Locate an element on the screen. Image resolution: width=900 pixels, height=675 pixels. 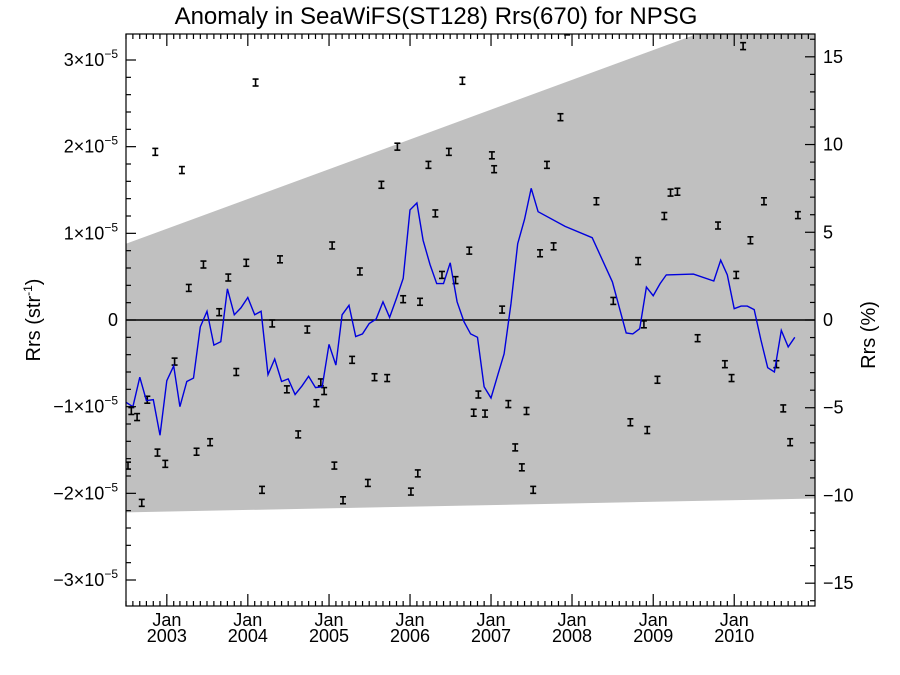
y-tick-label-left: −2×10⁻⁵ is located at coordinates (85, 491).